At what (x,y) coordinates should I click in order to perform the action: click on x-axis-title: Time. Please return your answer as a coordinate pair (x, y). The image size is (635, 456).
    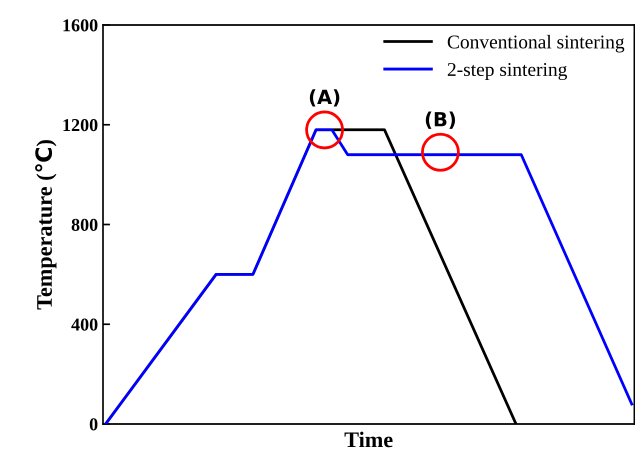
    Looking at the image, I should click on (368, 440).